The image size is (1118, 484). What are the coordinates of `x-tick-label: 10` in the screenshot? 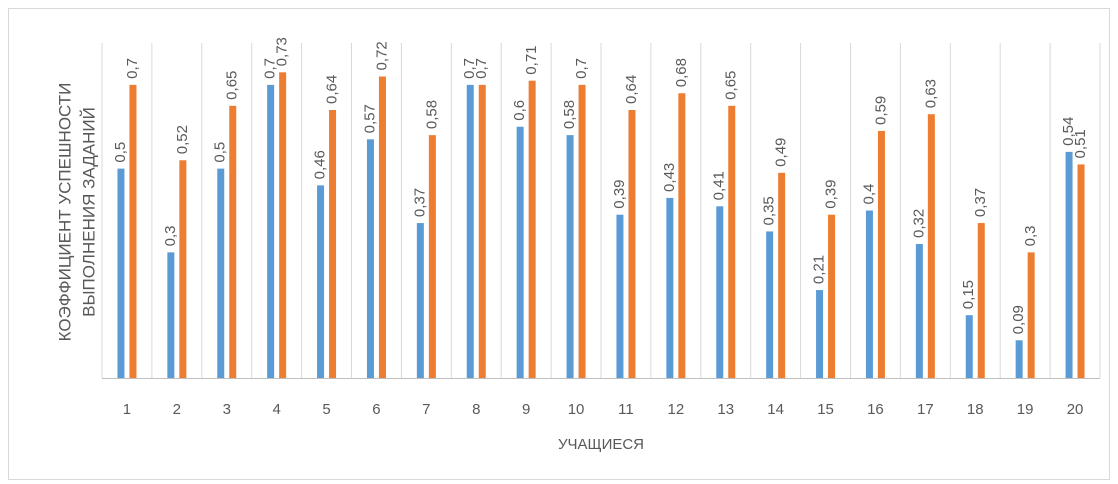 It's located at (576, 409).